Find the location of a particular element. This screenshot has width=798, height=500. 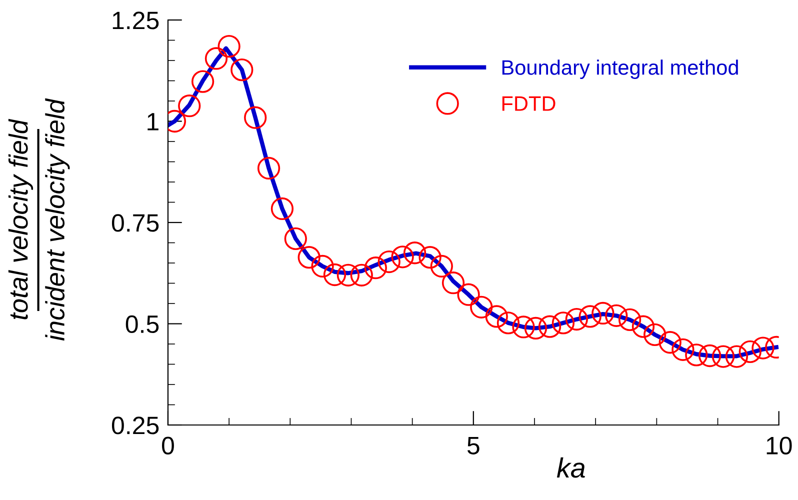

x-tick-label: 10 is located at coordinates (779, 445).